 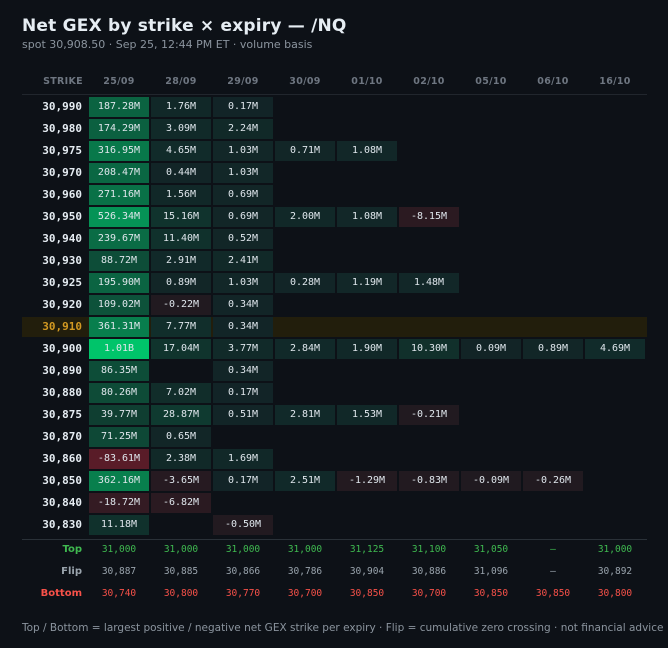 I want to click on heatmap-cell: 316.95M, so click(x=119, y=151).